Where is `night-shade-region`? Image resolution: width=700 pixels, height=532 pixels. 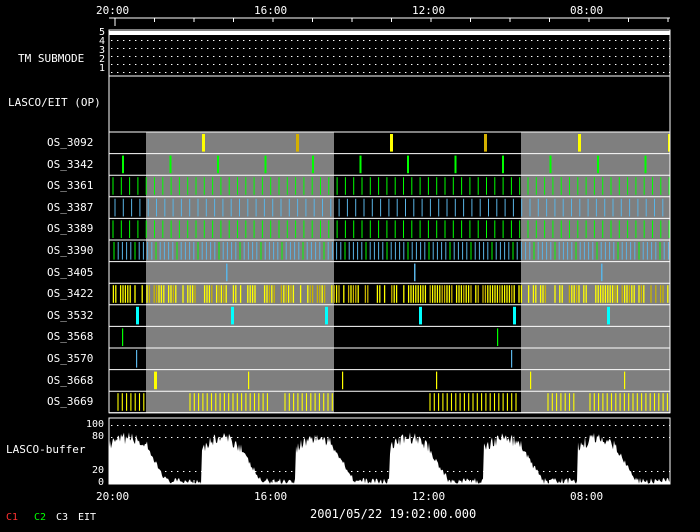 night-shade-region is located at coordinates (595, 272).